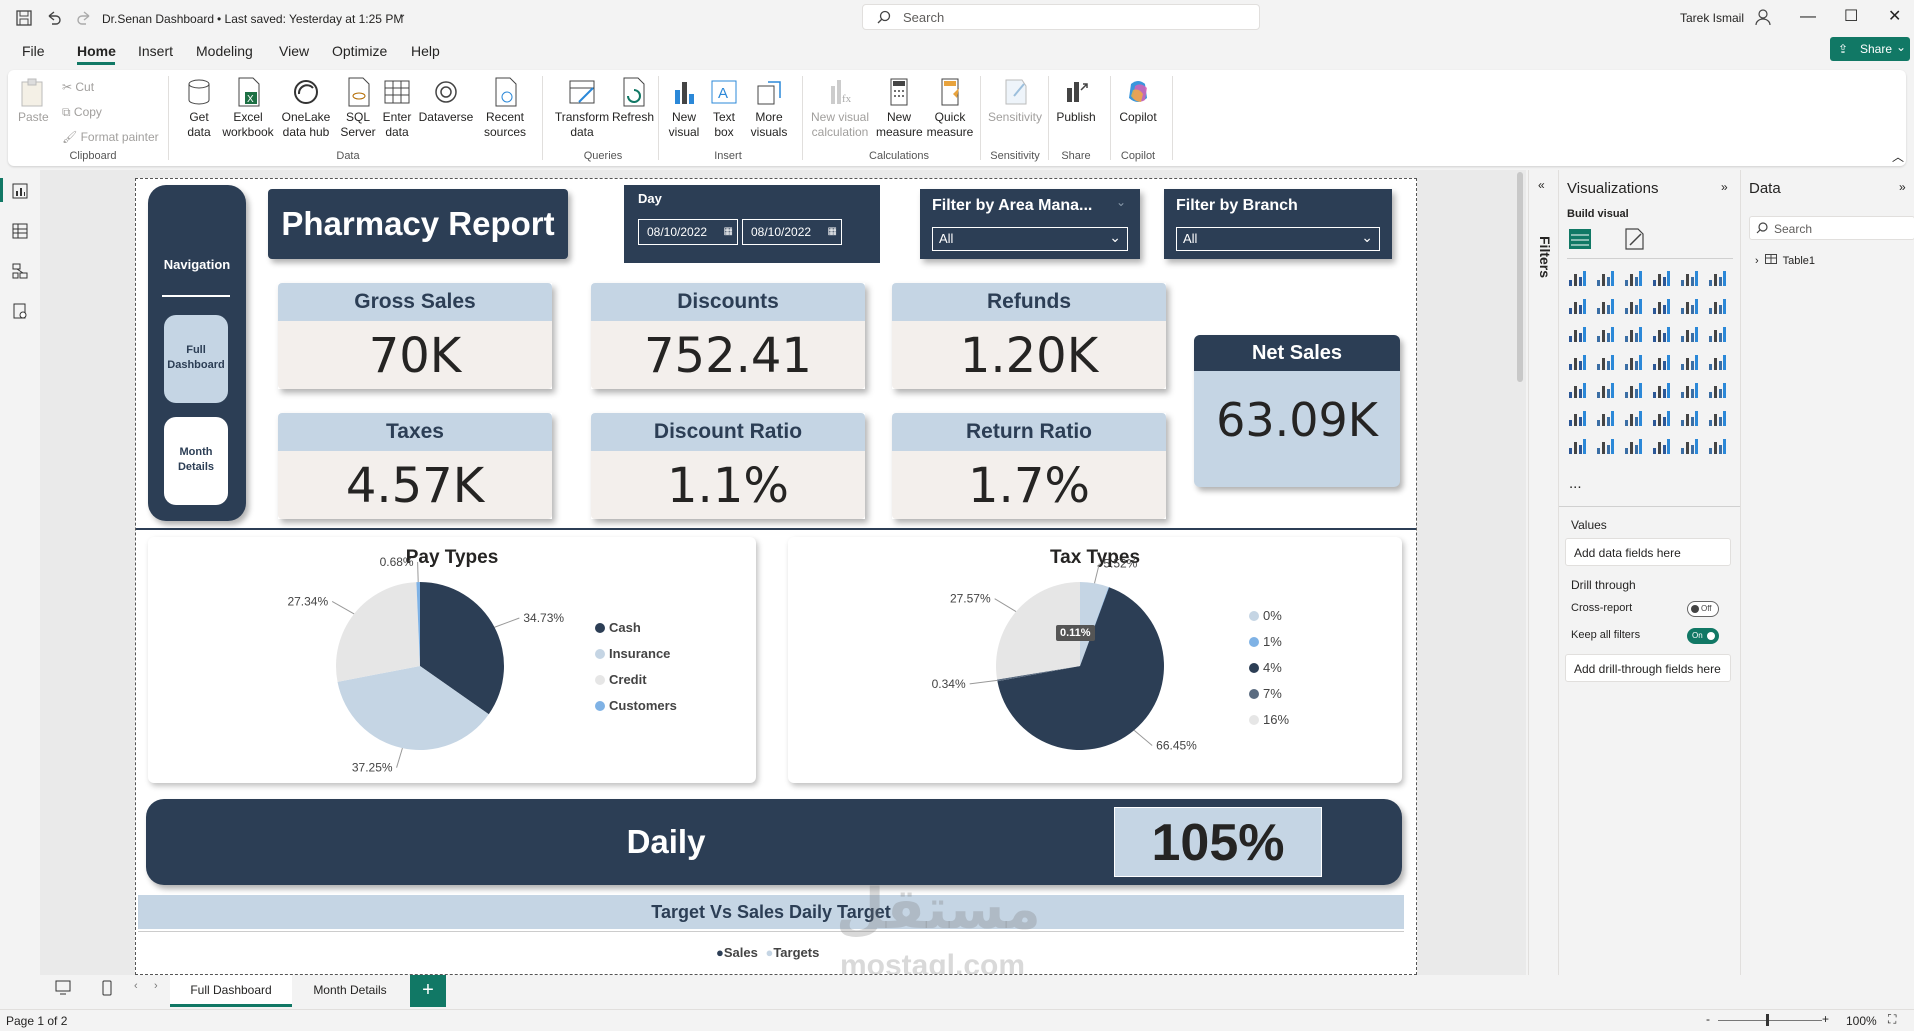  Describe the element at coordinates (107, 988) in the screenshot. I see `mobile-layout-icon` at that location.